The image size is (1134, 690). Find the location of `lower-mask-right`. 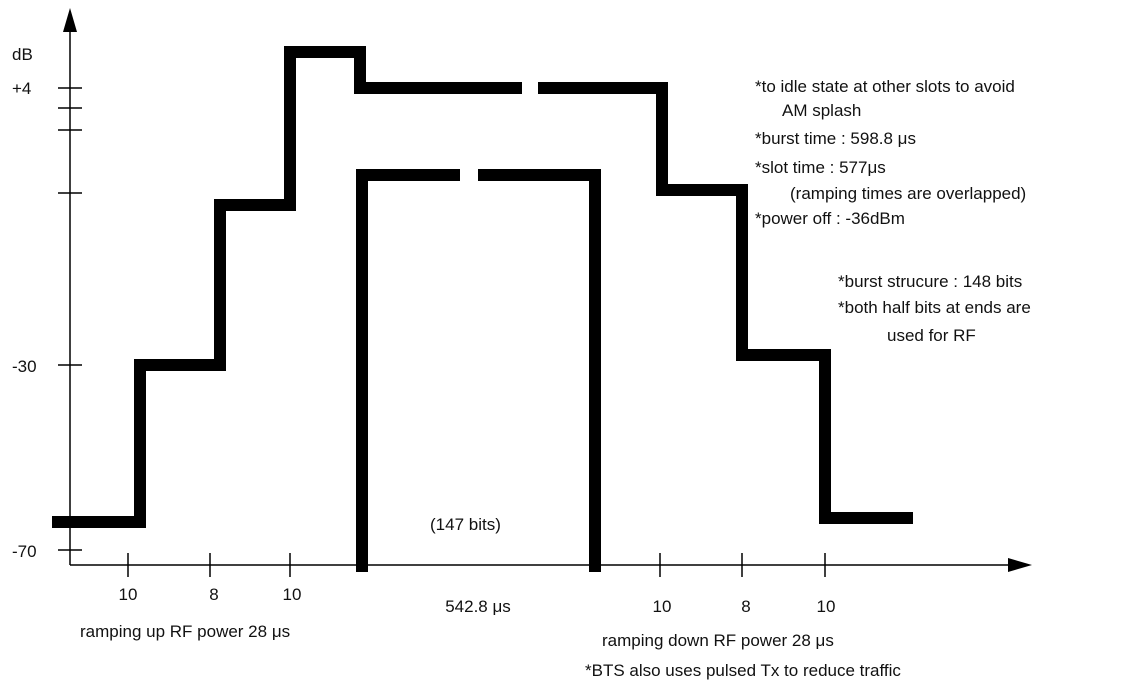

lower-mask-right is located at coordinates (539, 370).